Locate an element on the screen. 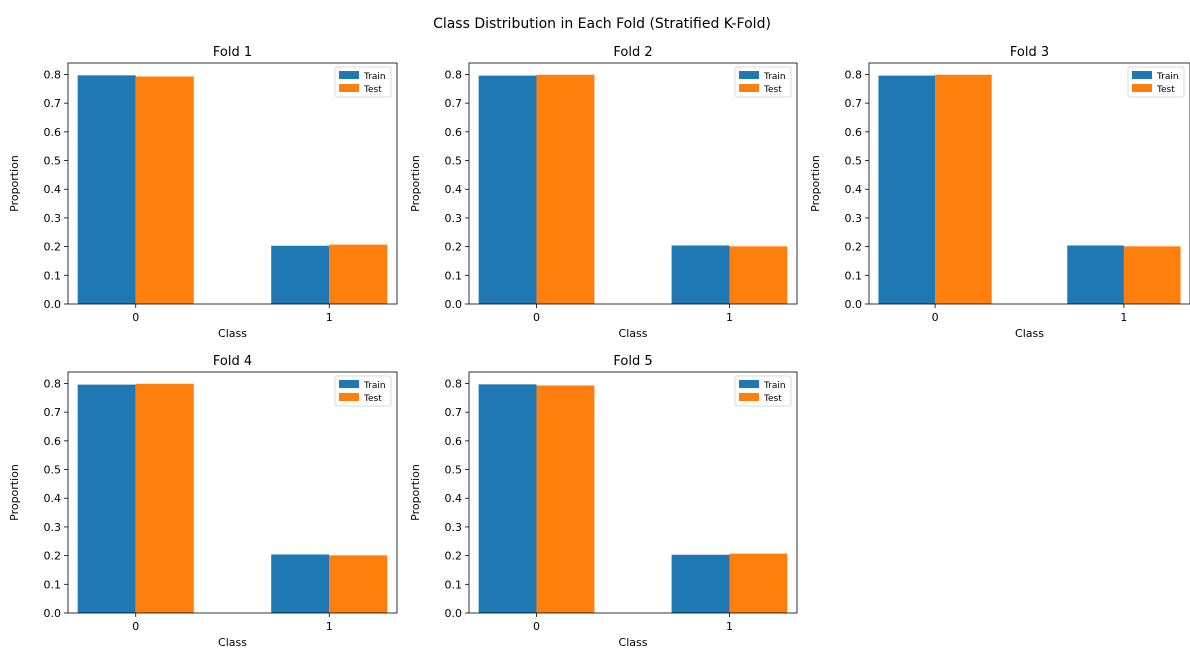  subplot-title: Fold 3 is located at coordinates (1029, 52).